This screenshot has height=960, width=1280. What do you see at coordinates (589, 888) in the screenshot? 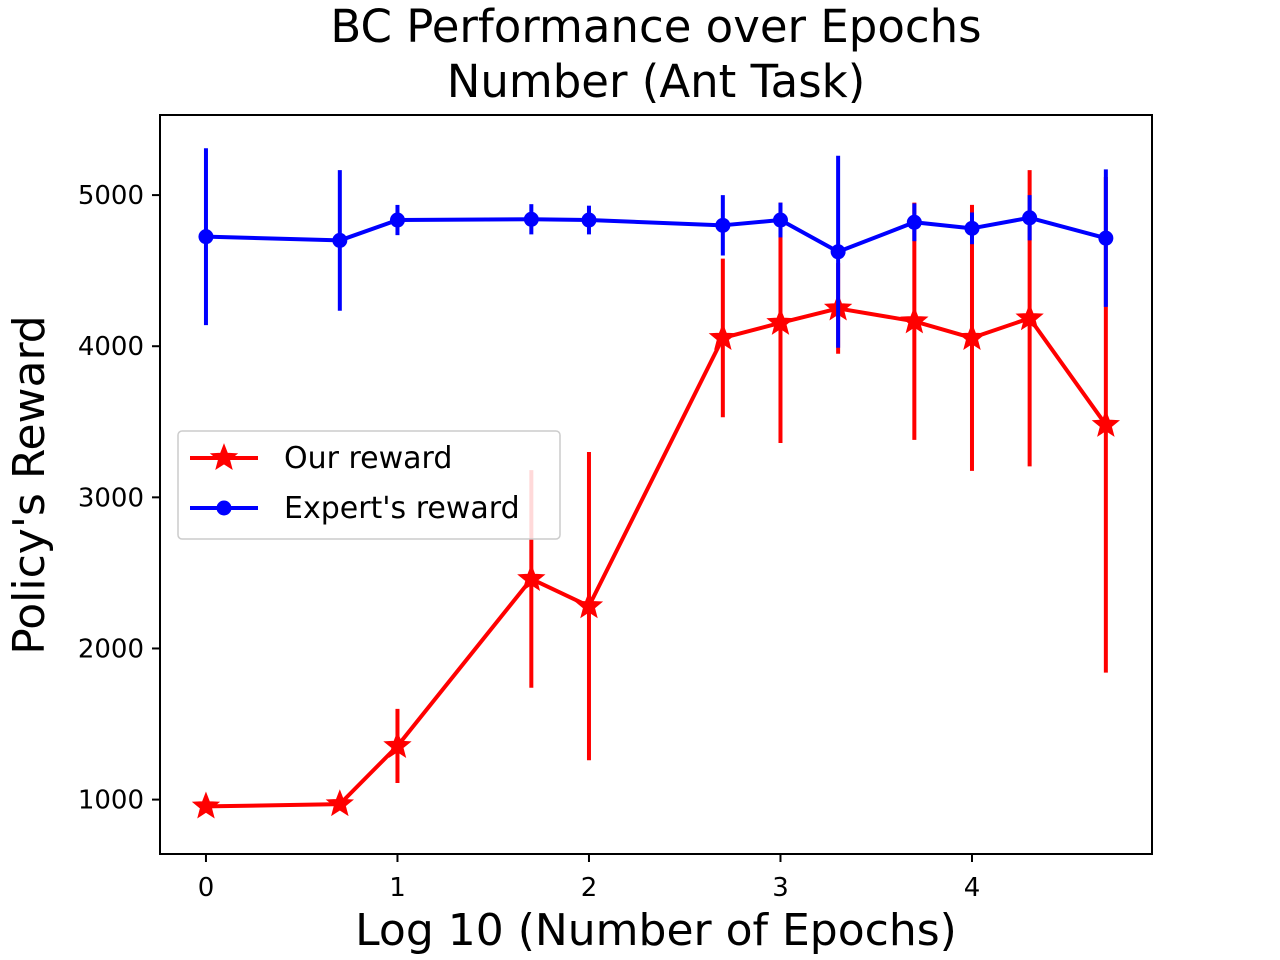
I see `x-tick-label: 2` at bounding box center [589, 888].